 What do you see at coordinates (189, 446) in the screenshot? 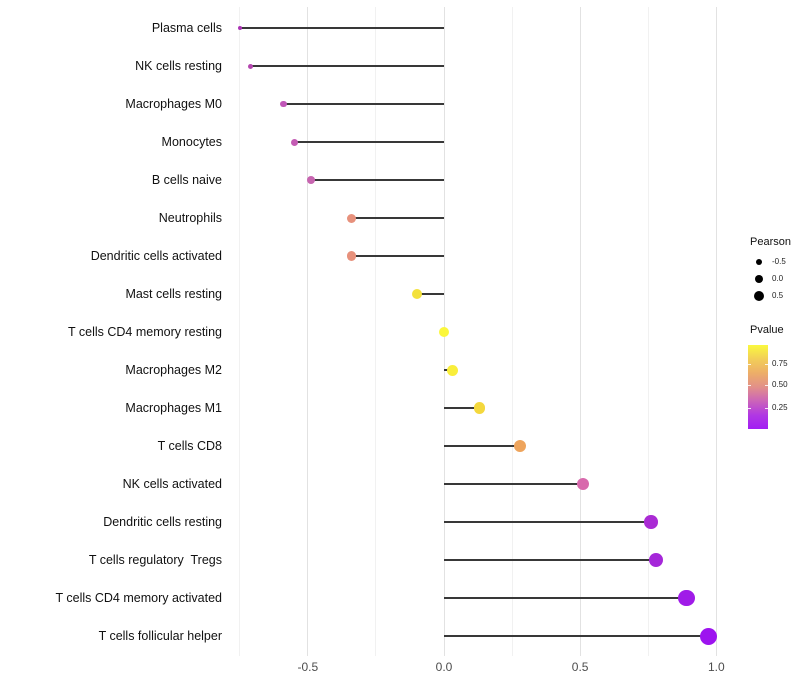
I see `category-label: T cells CD8` at bounding box center [189, 446].